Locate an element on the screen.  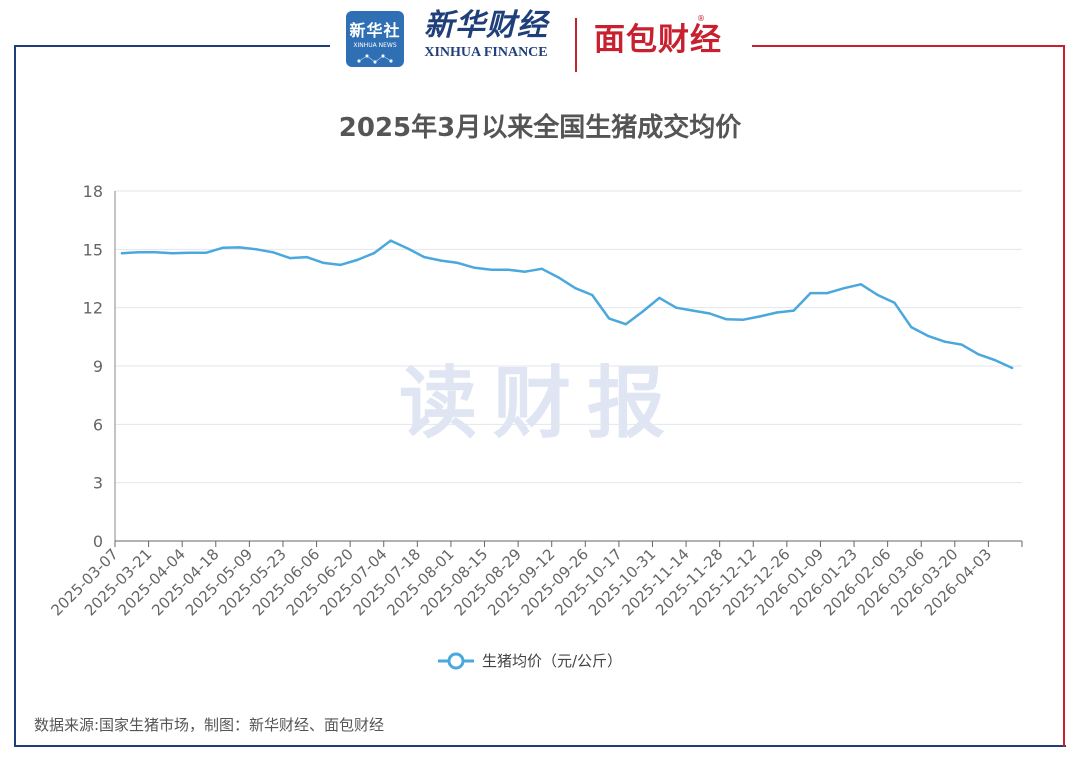
legend: 生猪均价（元/公斤） is located at coordinates (530, 660).